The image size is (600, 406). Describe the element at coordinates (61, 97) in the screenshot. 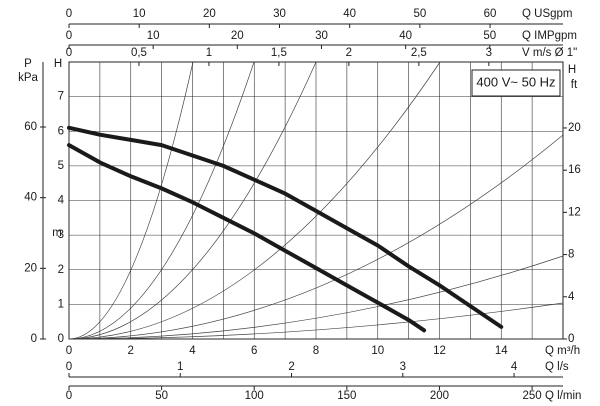

I see `y-tick-label: 7` at that location.